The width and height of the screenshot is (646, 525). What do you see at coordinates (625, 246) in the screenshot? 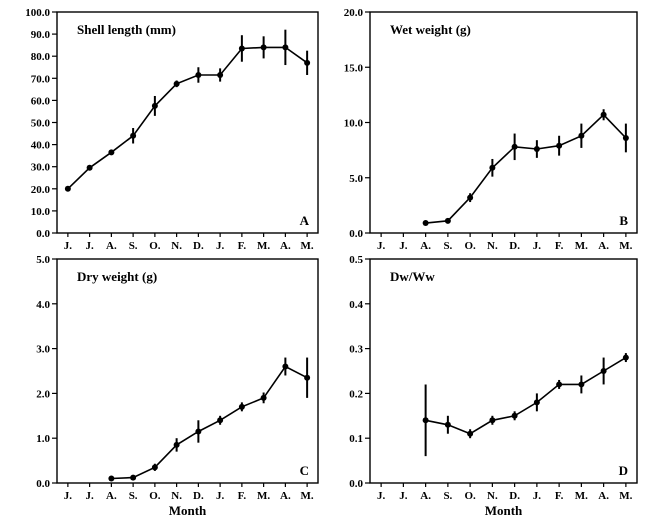
I see `panel-b-x-tick-label: M.` at bounding box center [625, 246].